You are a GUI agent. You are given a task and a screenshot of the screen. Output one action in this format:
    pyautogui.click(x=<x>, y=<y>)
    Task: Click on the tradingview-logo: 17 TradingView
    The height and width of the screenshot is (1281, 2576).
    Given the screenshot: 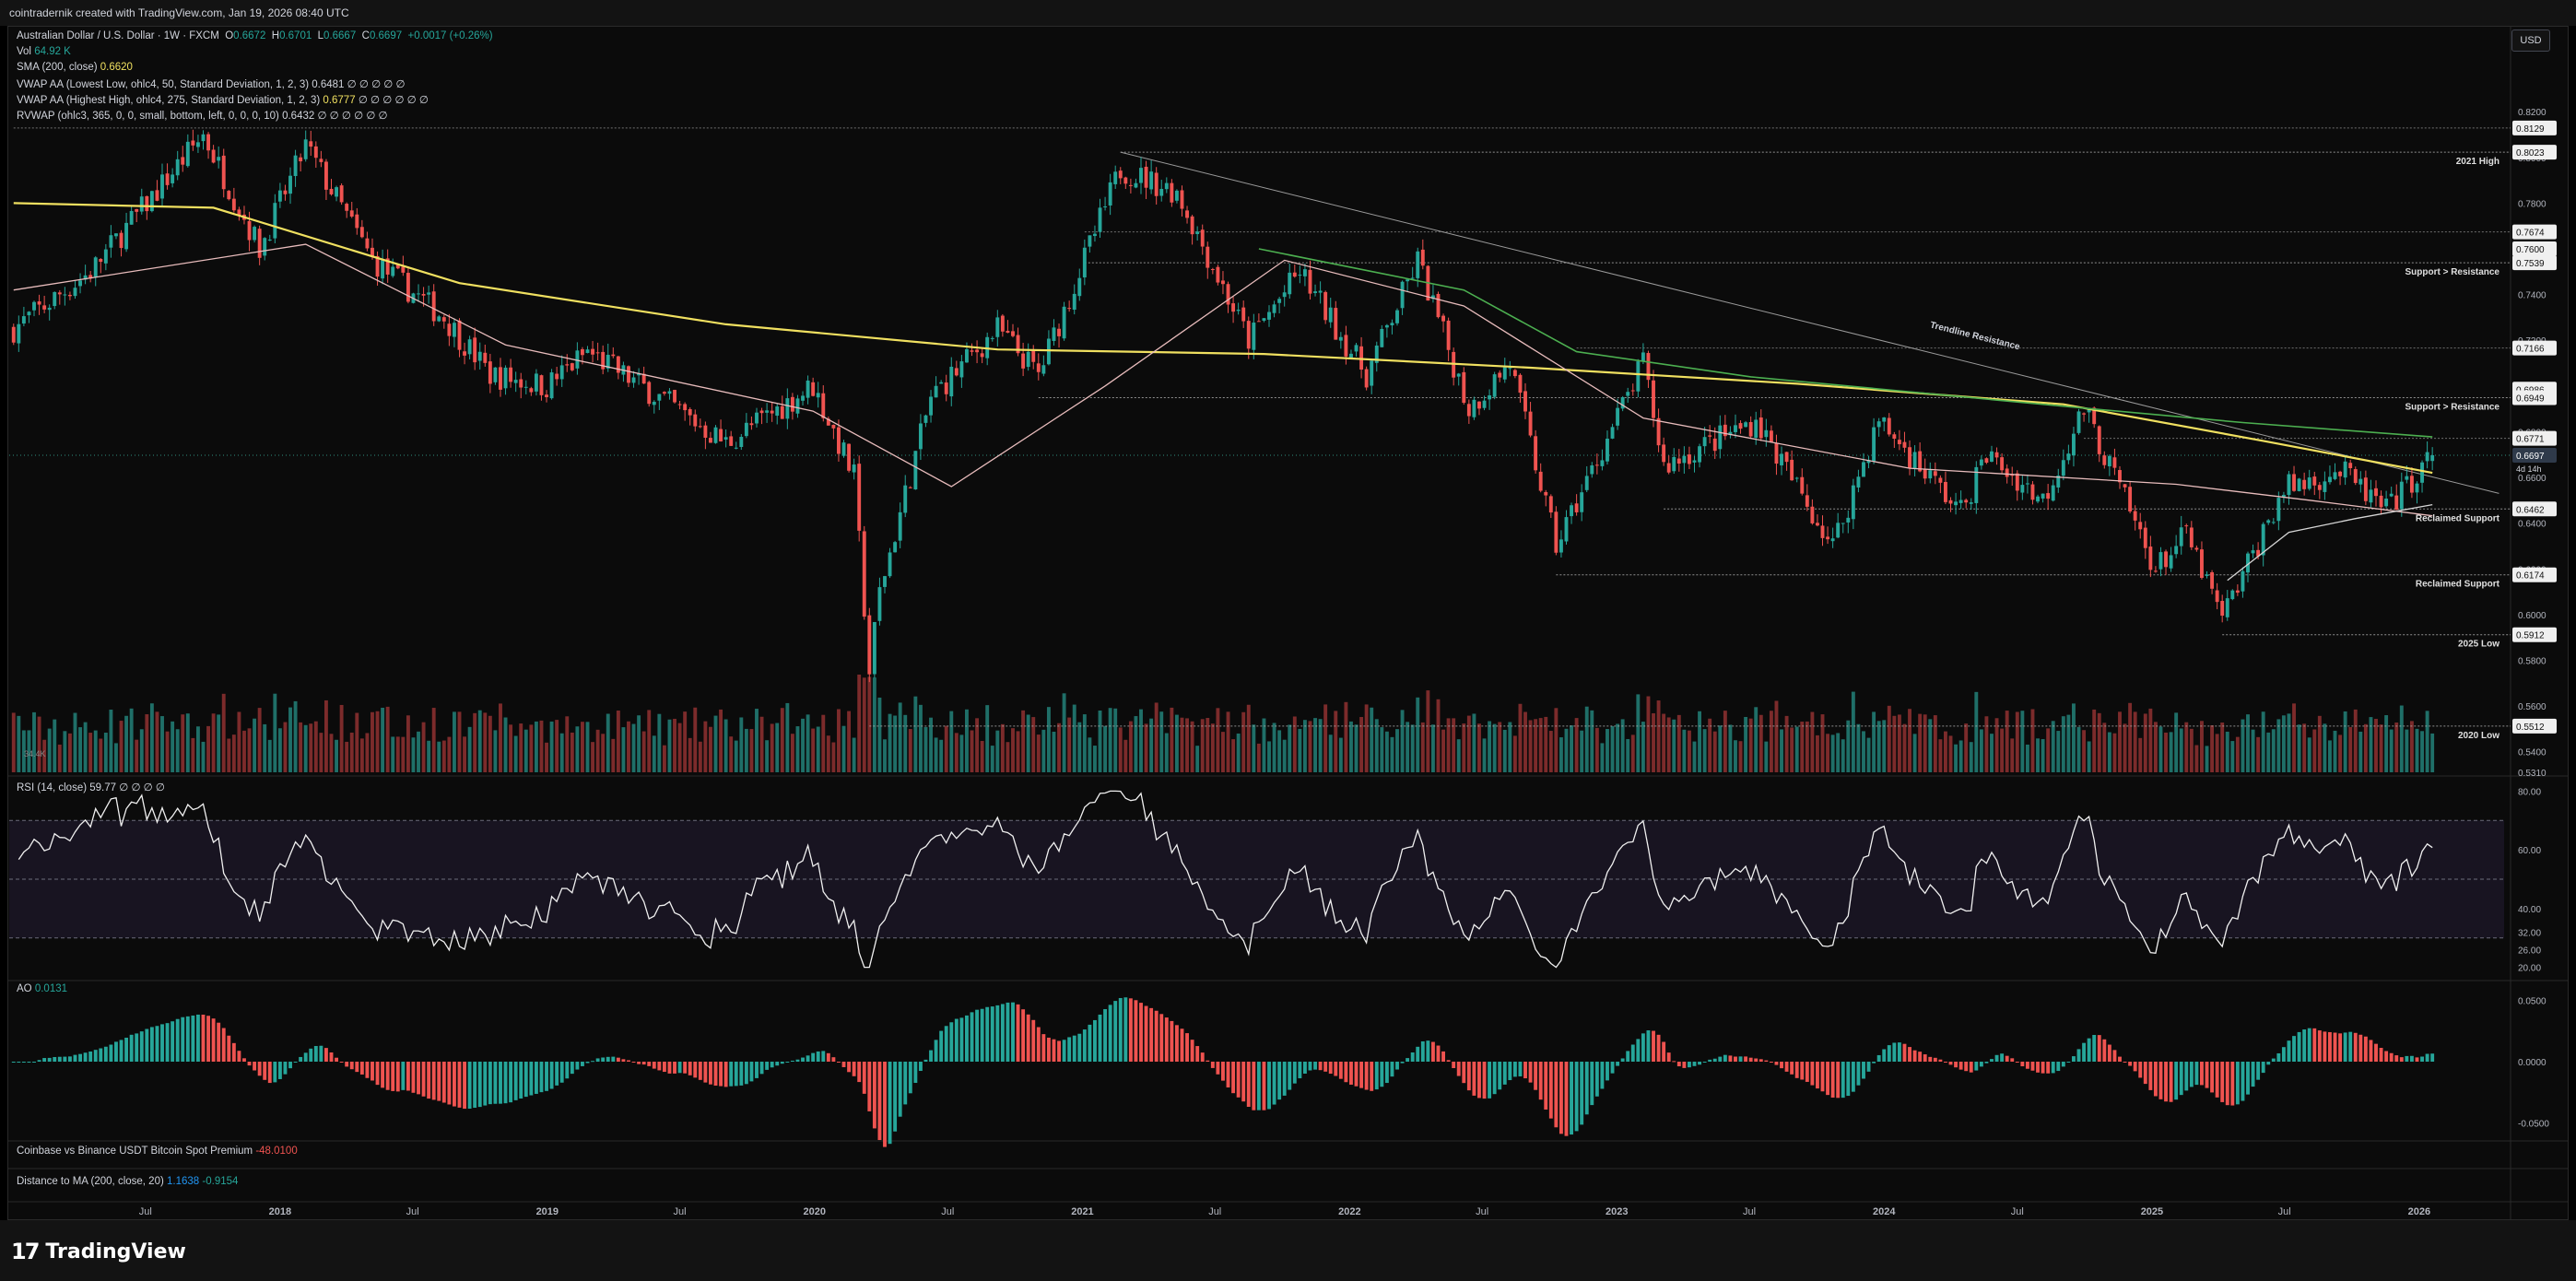 What is the action you would take?
    pyautogui.click(x=99, y=1252)
    